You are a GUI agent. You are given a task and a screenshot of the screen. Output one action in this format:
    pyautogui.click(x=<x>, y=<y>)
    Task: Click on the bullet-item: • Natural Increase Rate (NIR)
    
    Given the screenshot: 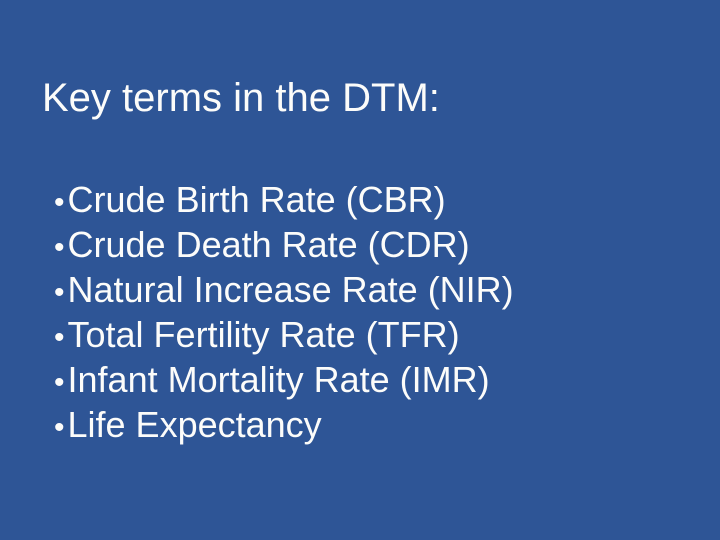 What is the action you would take?
    pyautogui.click(x=284, y=289)
    